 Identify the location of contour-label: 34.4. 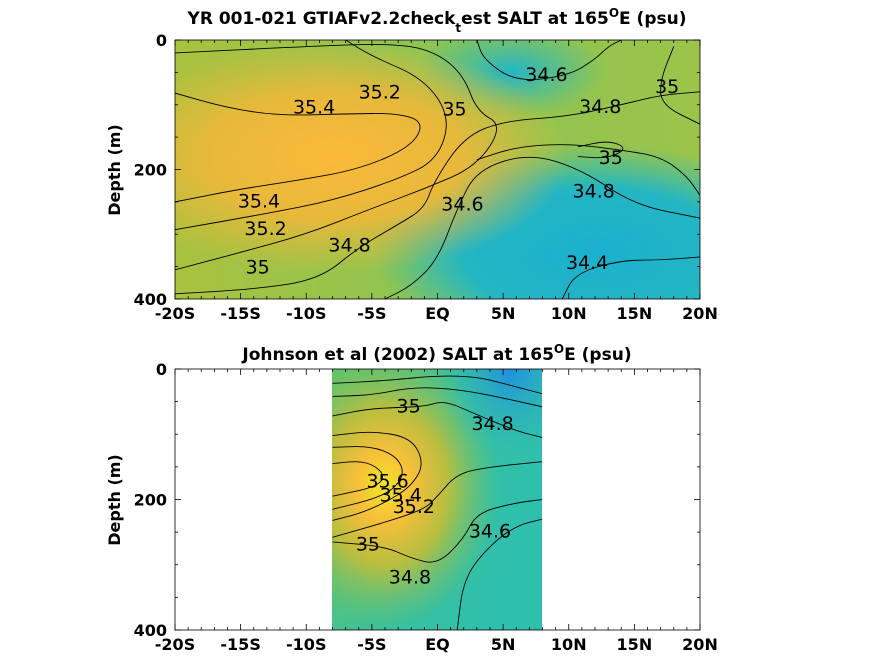
(587, 263).